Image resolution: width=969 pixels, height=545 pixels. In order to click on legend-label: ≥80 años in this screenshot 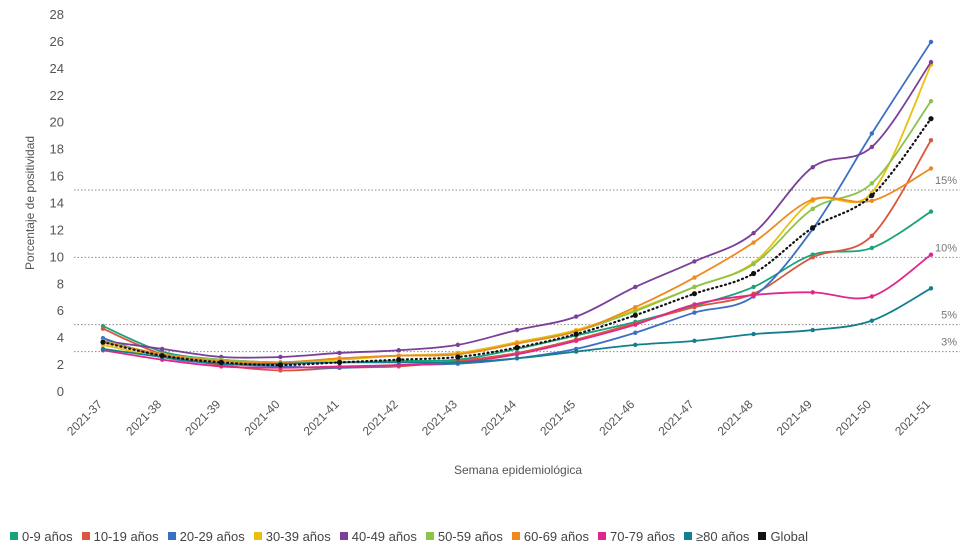, I will do `click(723, 536)`.